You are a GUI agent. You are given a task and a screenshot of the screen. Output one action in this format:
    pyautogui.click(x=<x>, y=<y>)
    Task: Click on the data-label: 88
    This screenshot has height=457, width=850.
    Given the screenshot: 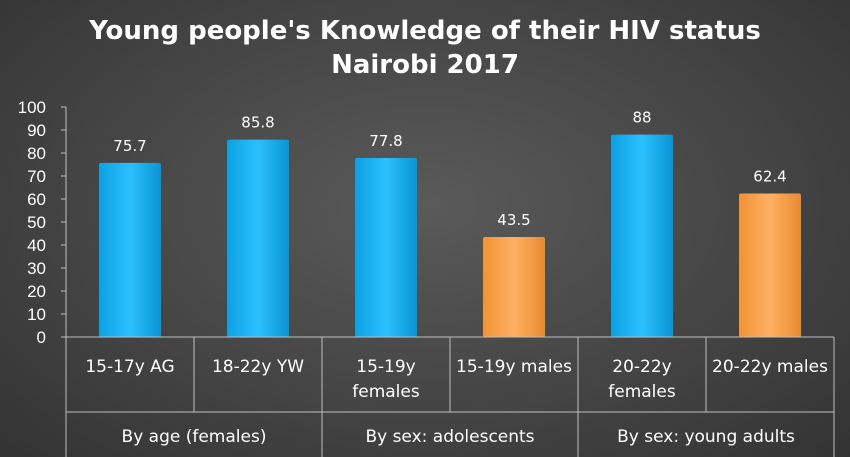 What is the action you would take?
    pyautogui.click(x=641, y=118)
    